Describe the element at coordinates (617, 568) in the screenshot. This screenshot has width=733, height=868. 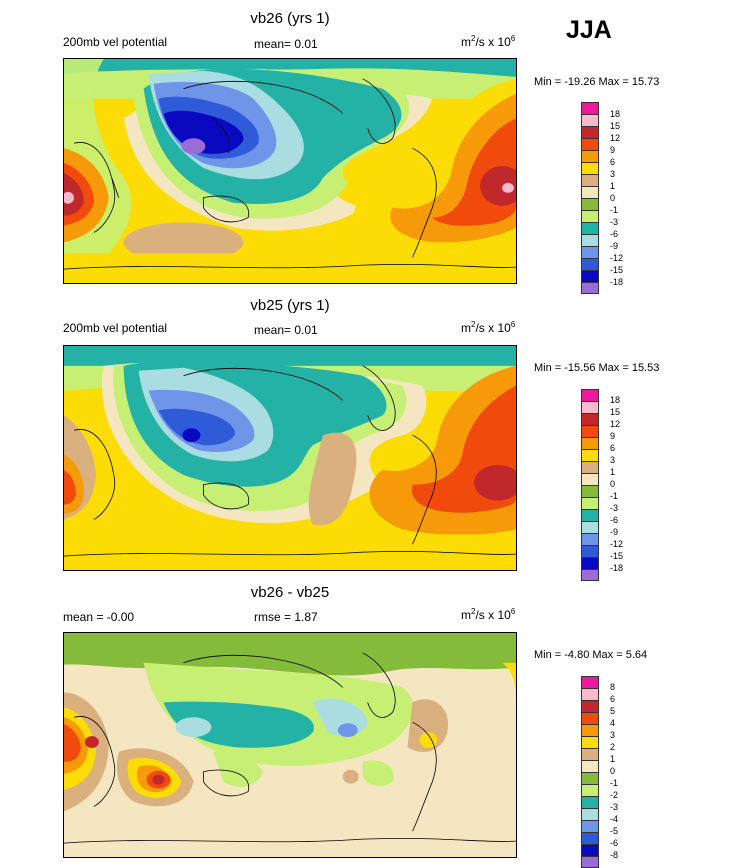
I see `colorbar-tick-label: -18` at that location.